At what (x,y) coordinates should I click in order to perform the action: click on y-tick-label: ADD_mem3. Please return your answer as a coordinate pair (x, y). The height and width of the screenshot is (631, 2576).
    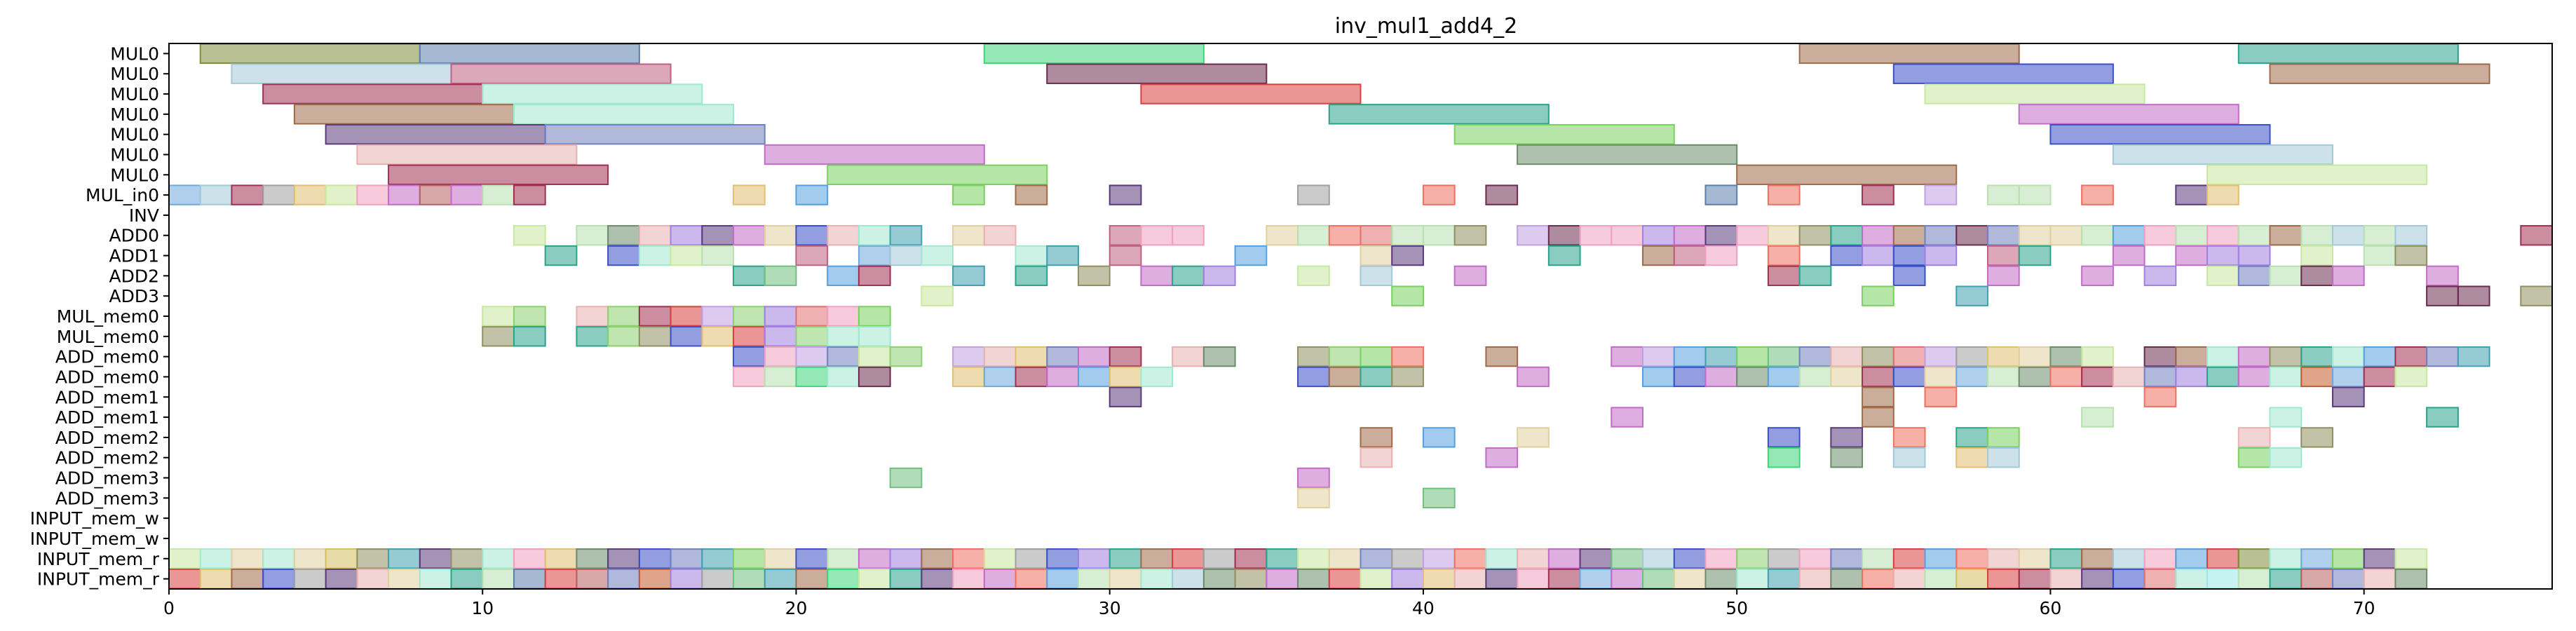
    Looking at the image, I should click on (107, 479).